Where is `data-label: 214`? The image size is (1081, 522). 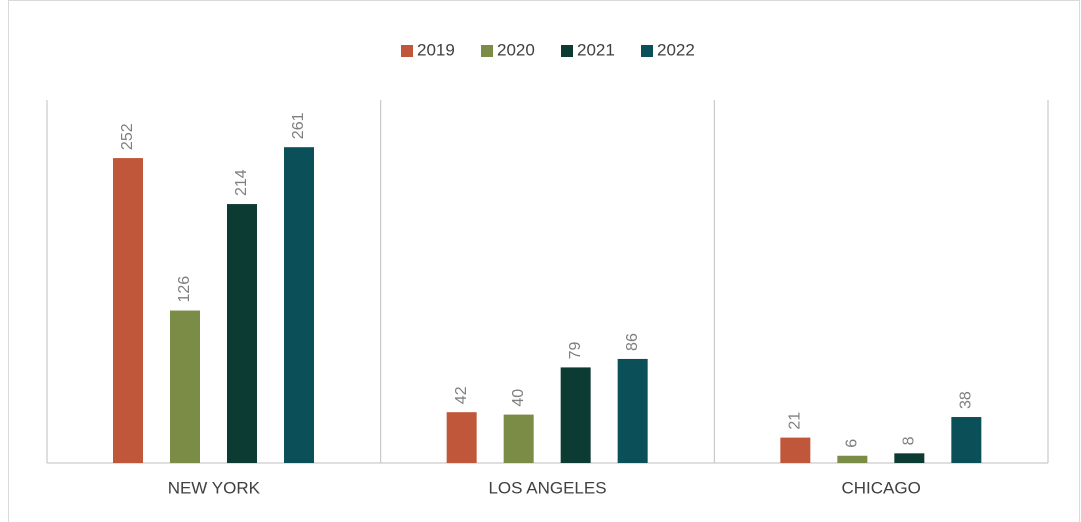
data-label: 214 is located at coordinates (241, 182).